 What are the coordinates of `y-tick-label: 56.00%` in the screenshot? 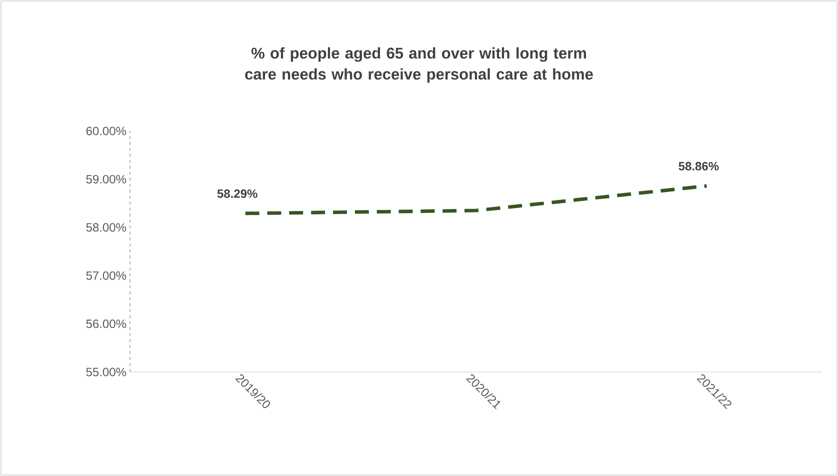 It's located at (106, 324).